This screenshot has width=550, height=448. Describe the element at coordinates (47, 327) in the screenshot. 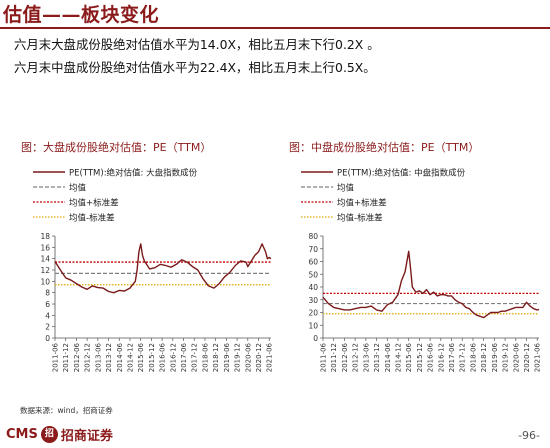

I see `y-tick-label: 2` at that location.